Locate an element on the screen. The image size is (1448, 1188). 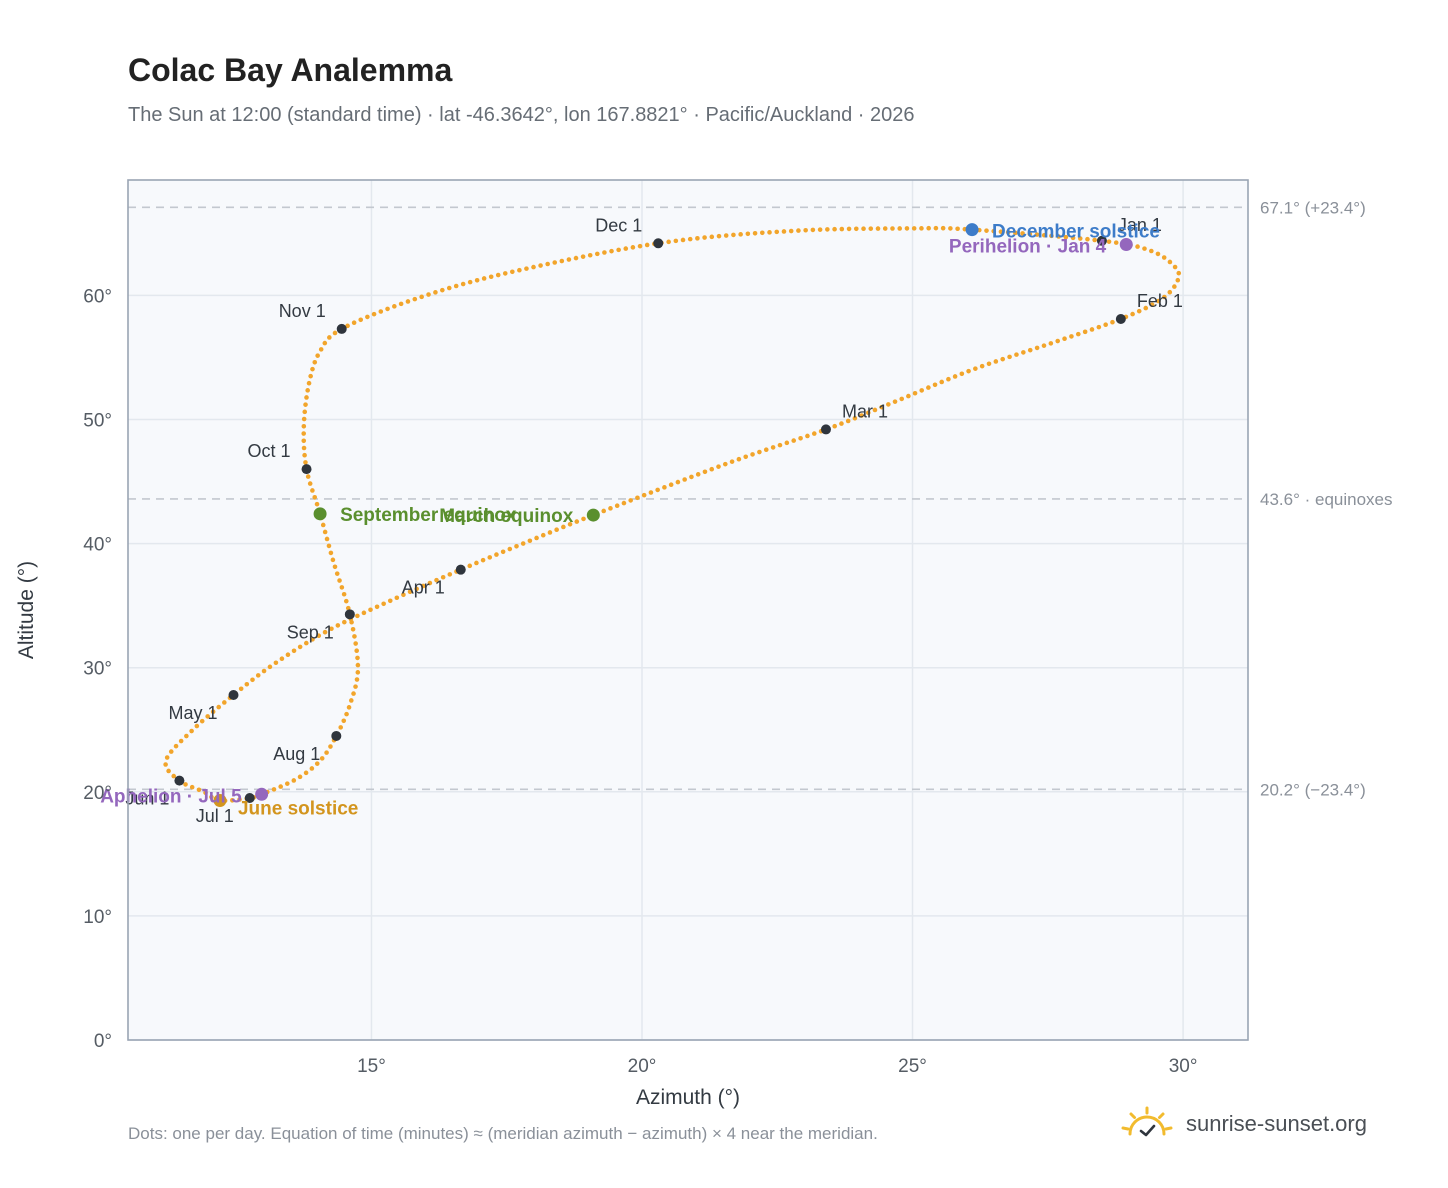
y-tick-label: 50° is located at coordinates (97, 421).